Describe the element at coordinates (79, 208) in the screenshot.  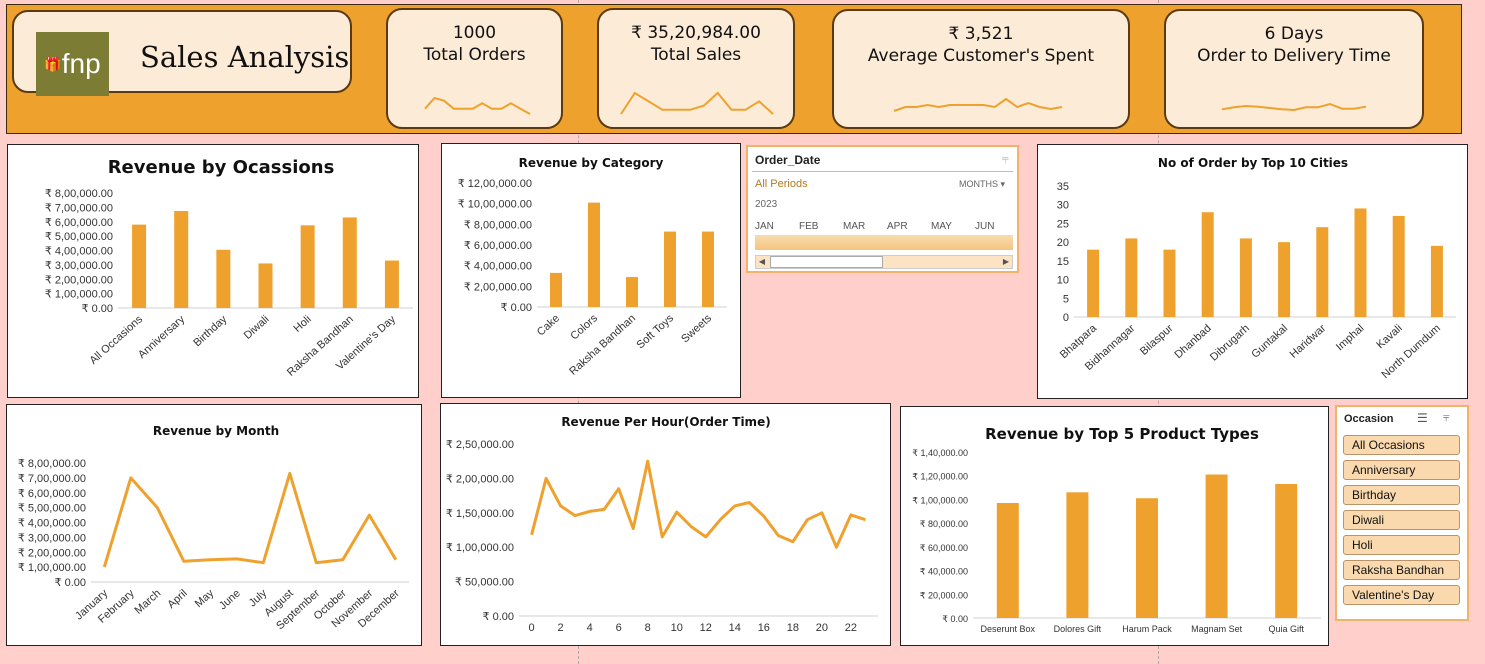
I see `y-tick-label: ₹ 7,00,000.00` at that location.